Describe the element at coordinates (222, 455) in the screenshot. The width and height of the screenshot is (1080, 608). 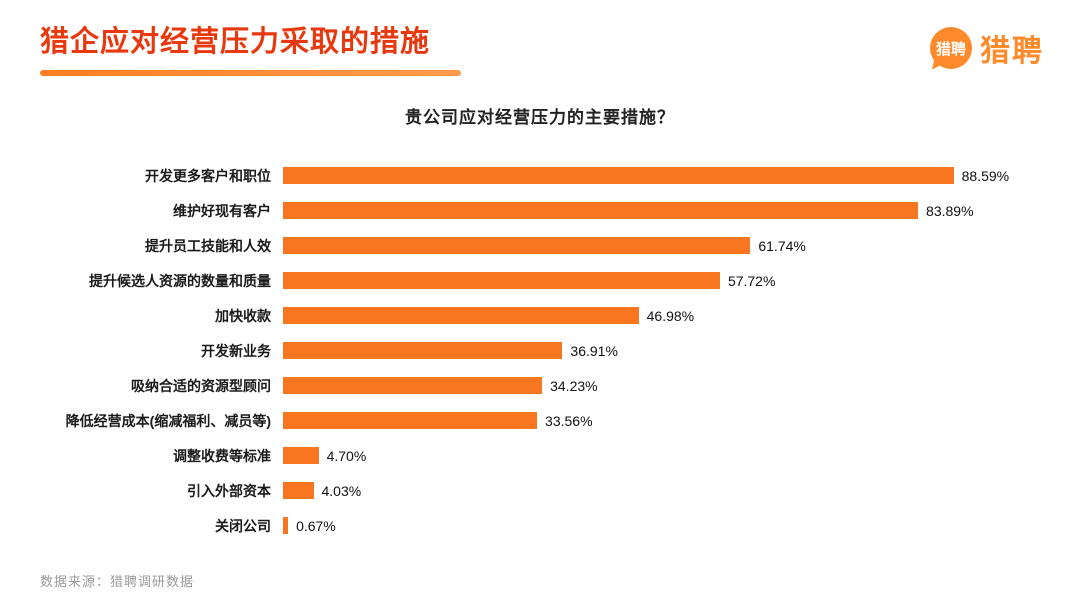
I see `category-label: 调整收费等标准` at that location.